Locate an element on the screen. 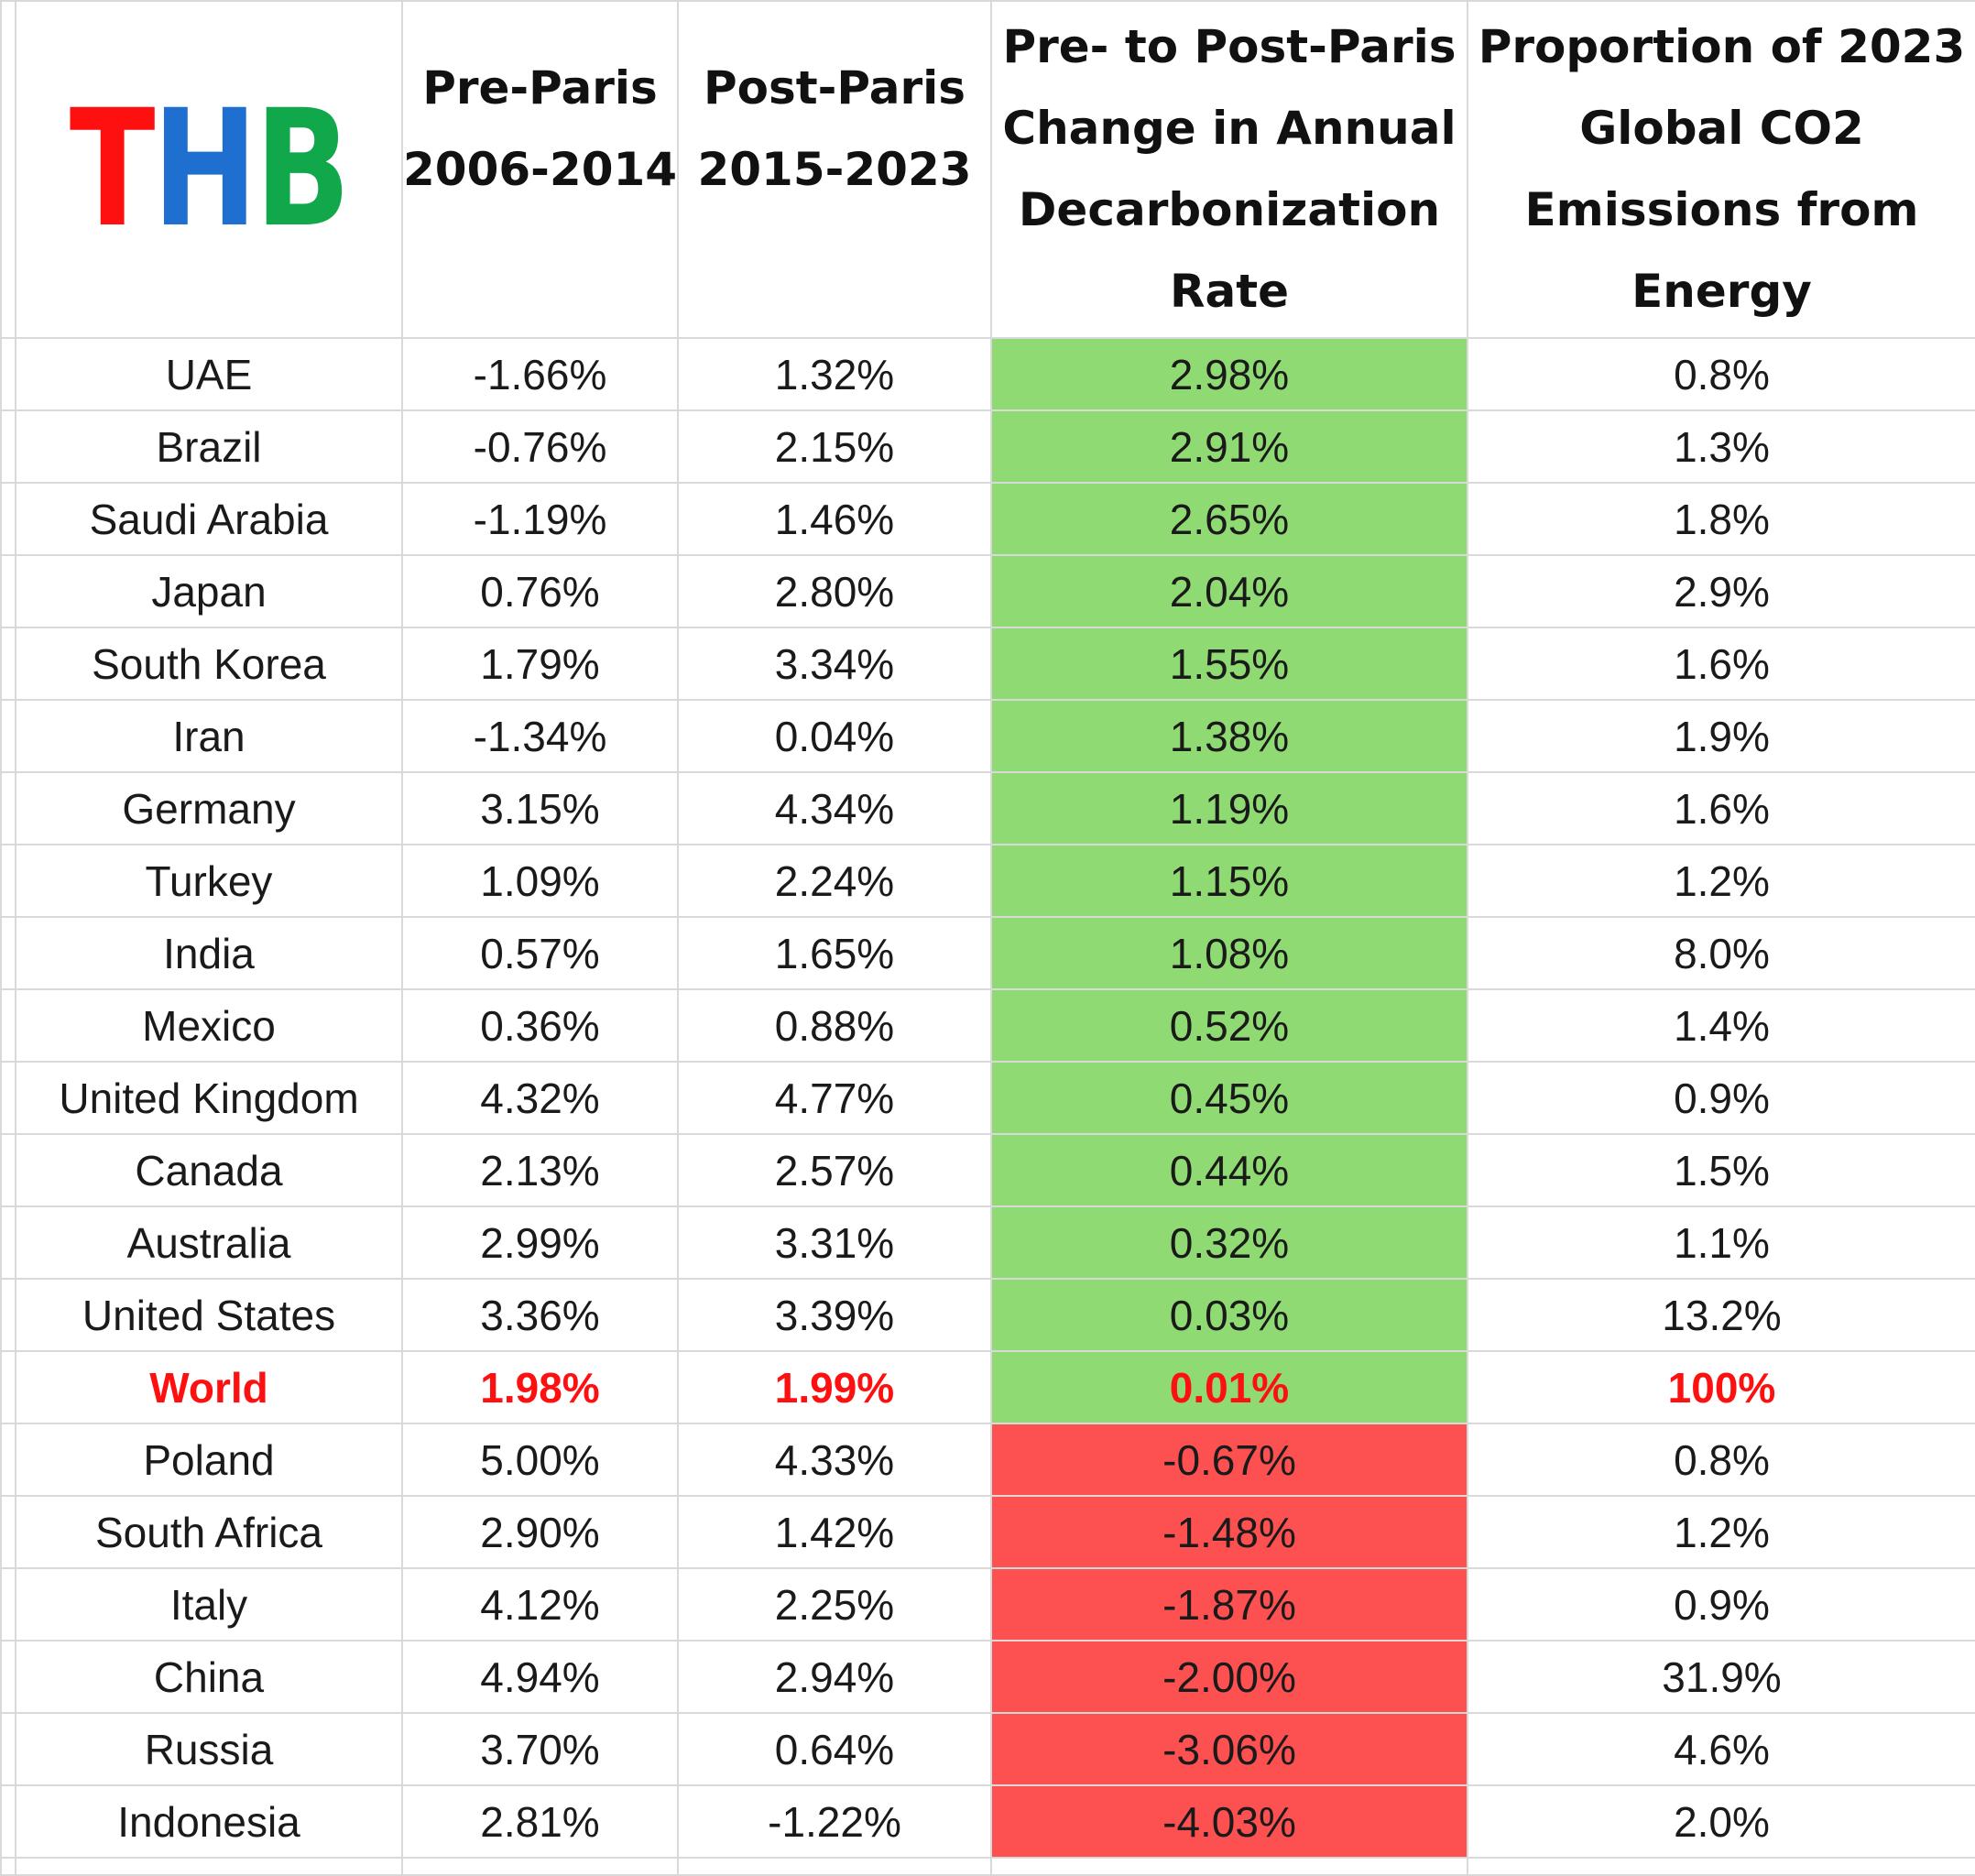  cell-change-rate: 1.19% is located at coordinates (1229, 808).